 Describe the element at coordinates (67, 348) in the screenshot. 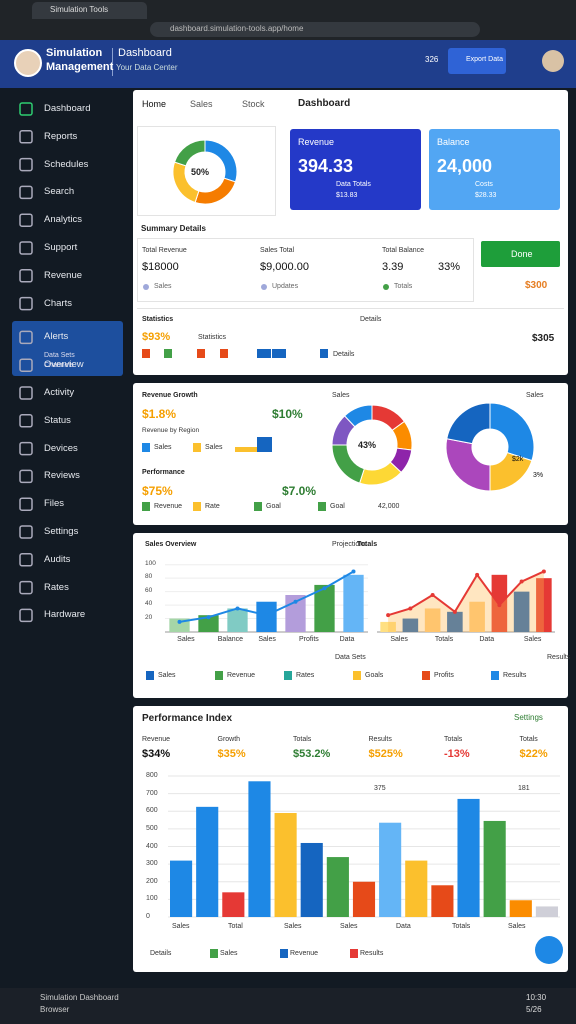

I see `sidebar-active` at that location.